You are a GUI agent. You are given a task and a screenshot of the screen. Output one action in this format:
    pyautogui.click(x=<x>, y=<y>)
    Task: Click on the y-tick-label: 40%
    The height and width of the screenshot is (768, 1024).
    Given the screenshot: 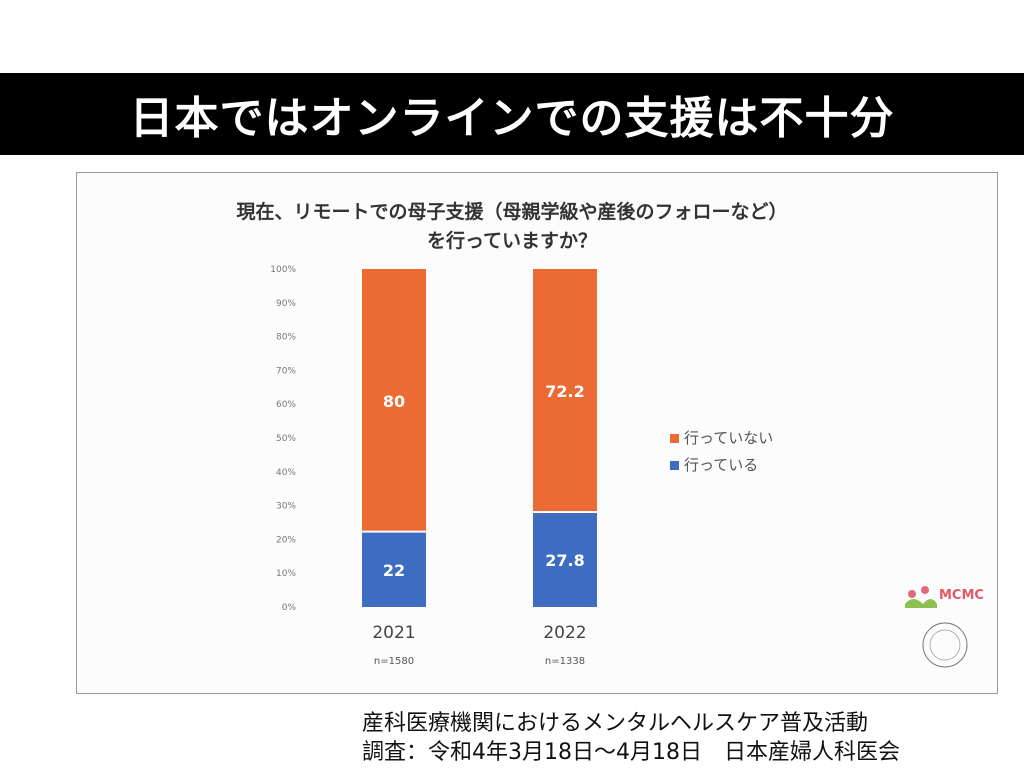 What is the action you would take?
    pyautogui.click(x=286, y=473)
    